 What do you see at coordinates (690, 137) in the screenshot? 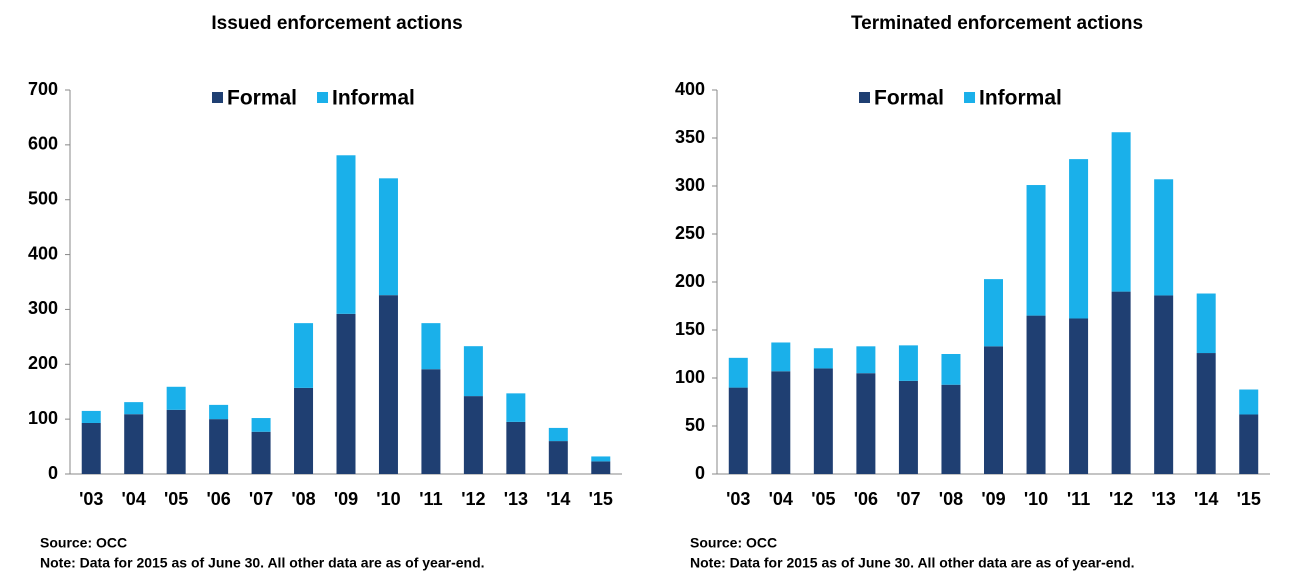
I see `y-tick-label: 350` at bounding box center [690, 137].